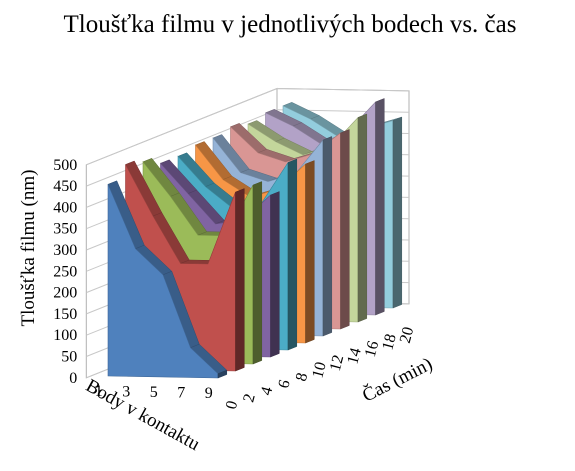  Describe the element at coordinates (354, 356) in the screenshot. I see `y-tick-label: 14` at that location.